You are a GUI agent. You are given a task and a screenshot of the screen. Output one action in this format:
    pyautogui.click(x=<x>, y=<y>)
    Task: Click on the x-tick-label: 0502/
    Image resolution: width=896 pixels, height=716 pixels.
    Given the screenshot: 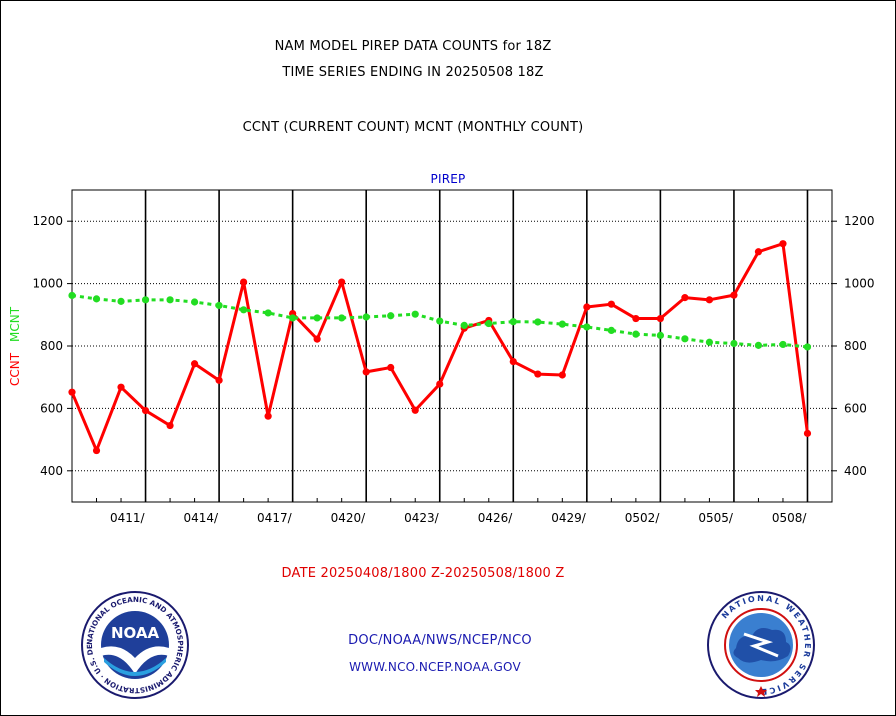 What is the action you would take?
    pyautogui.click(x=643, y=518)
    